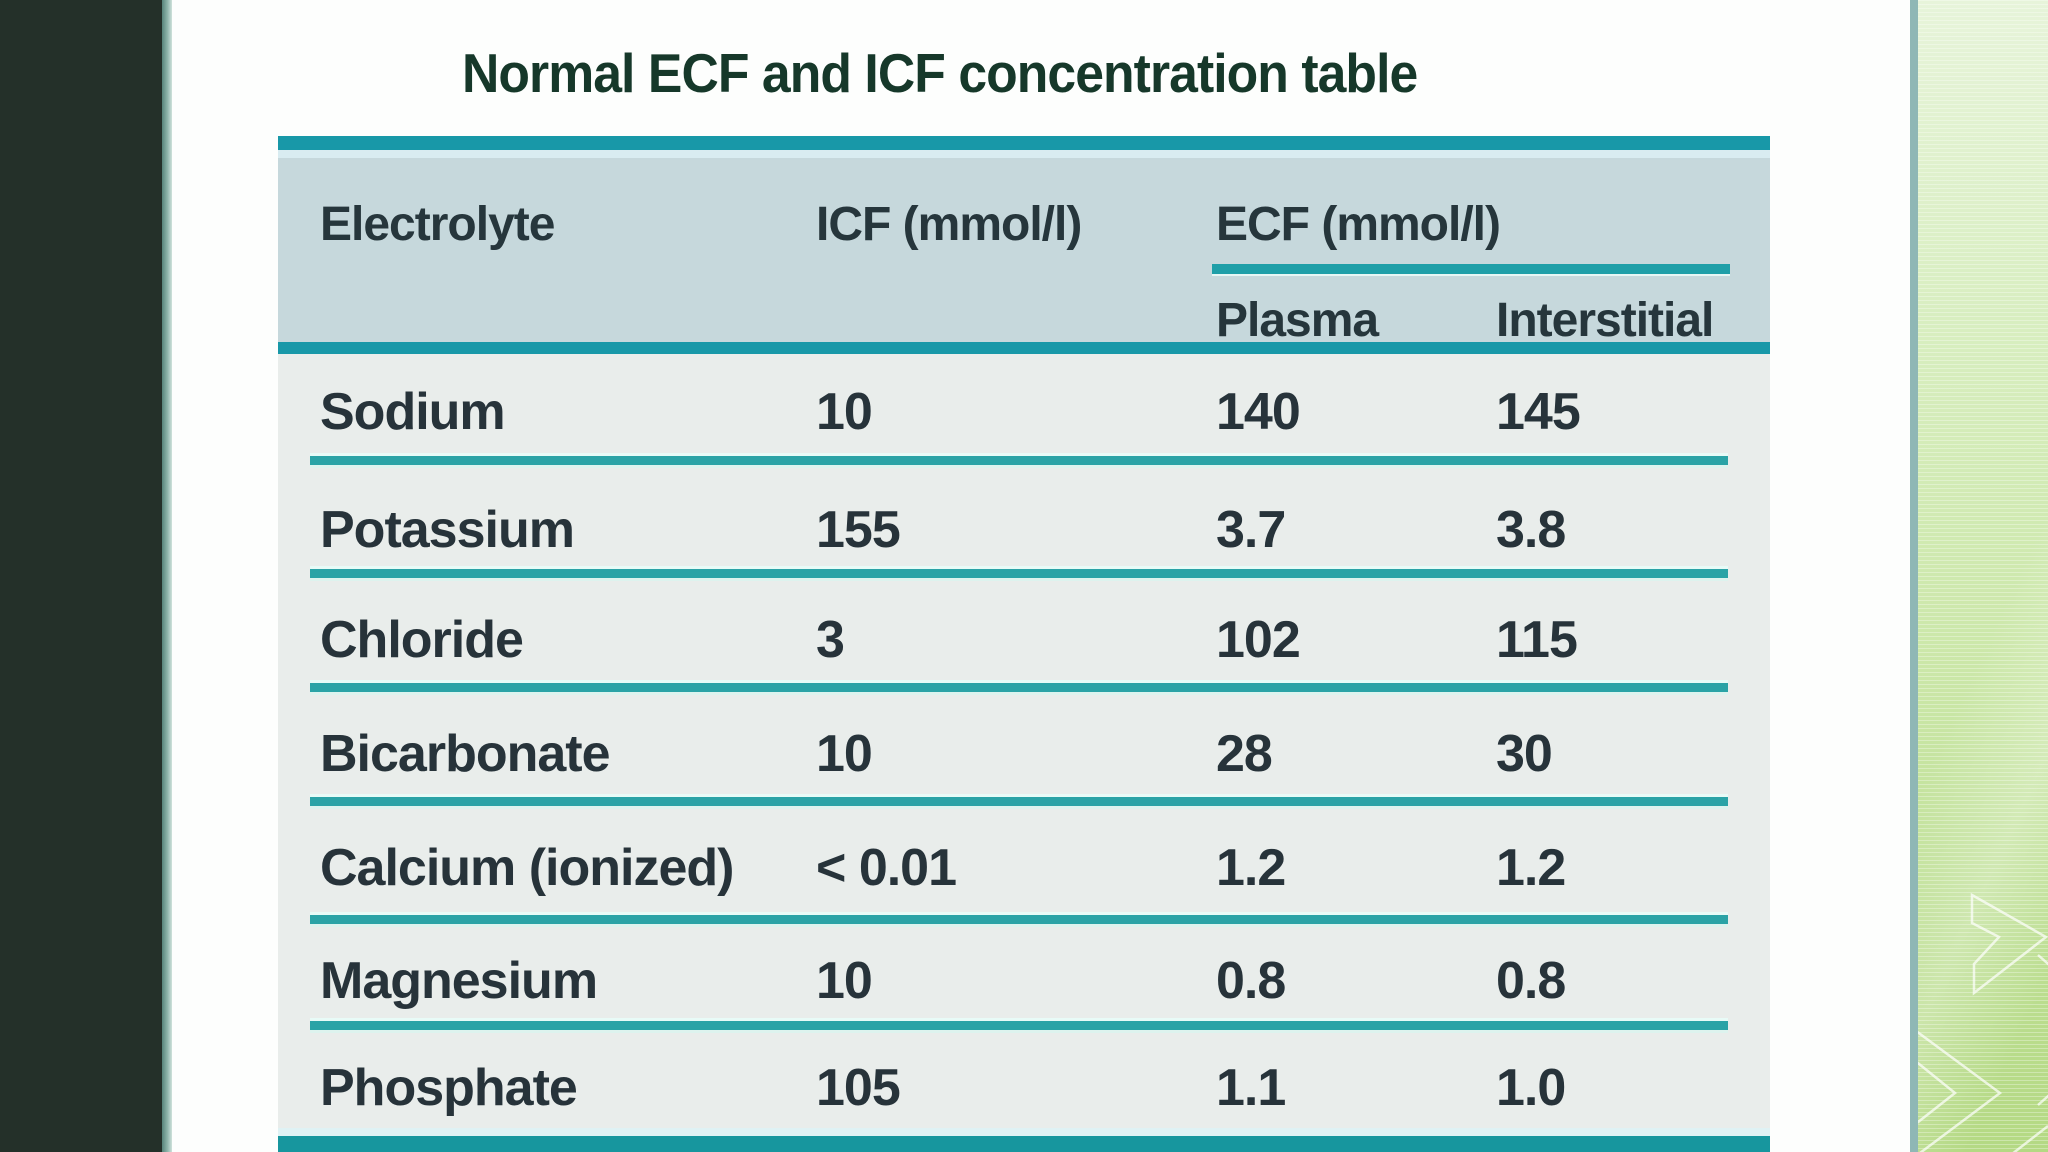 The image size is (2048, 1152). I want to click on cell-interstitial: 115, so click(1537, 640).